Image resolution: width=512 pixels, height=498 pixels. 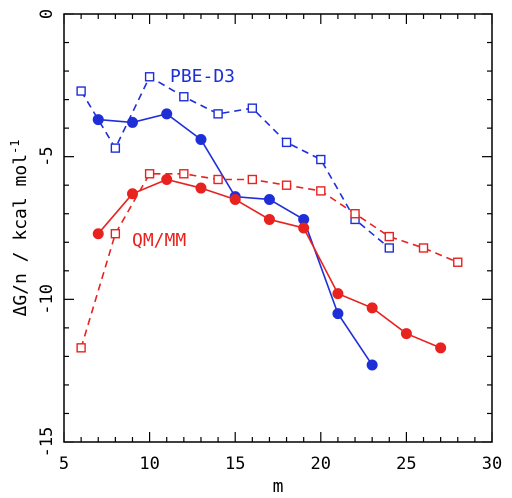 I want to click on x-tick-label: 15, so click(x=235, y=464).